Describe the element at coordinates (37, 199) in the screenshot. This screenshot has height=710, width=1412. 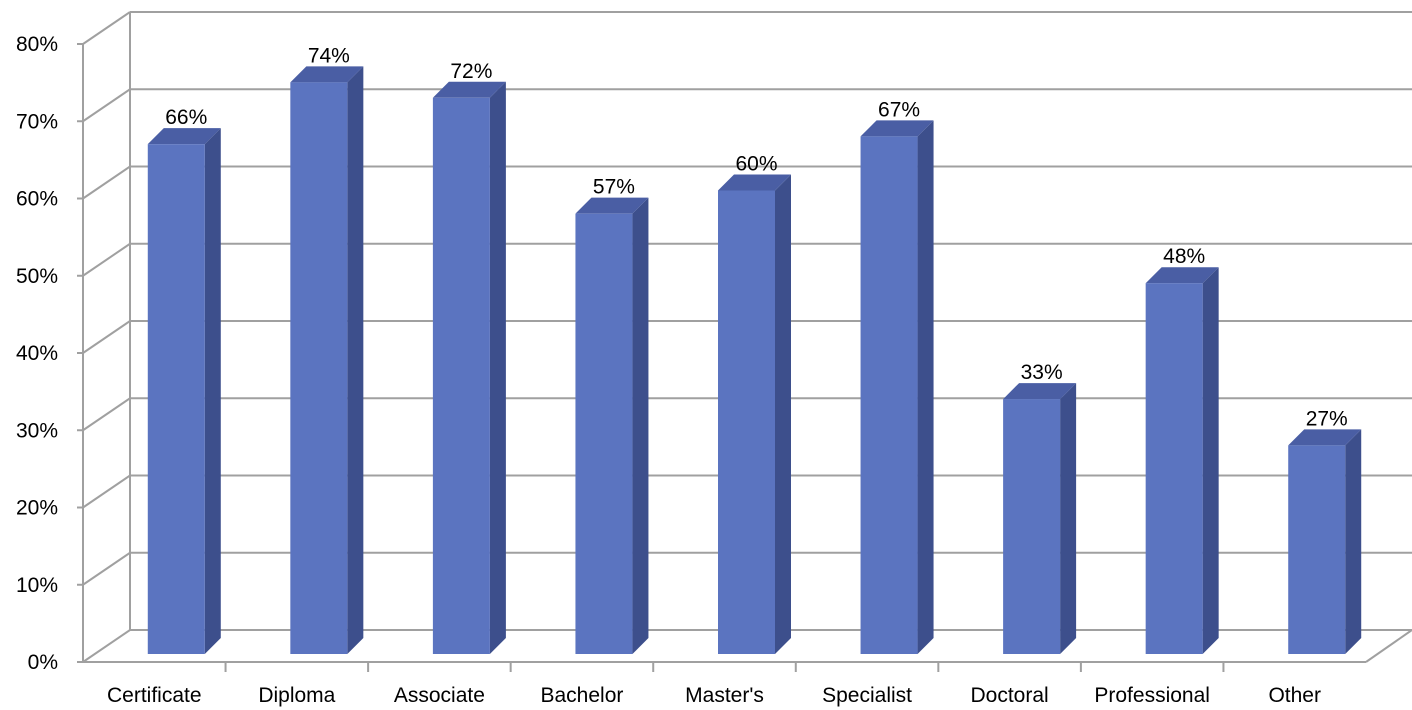
I see `y-tick-label: 60%` at that location.